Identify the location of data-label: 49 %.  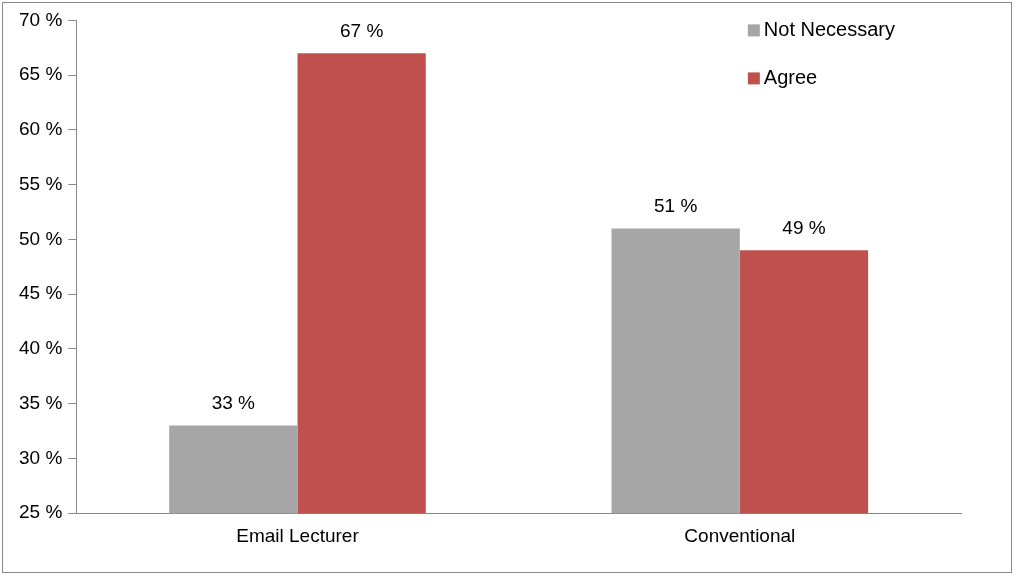
(804, 228).